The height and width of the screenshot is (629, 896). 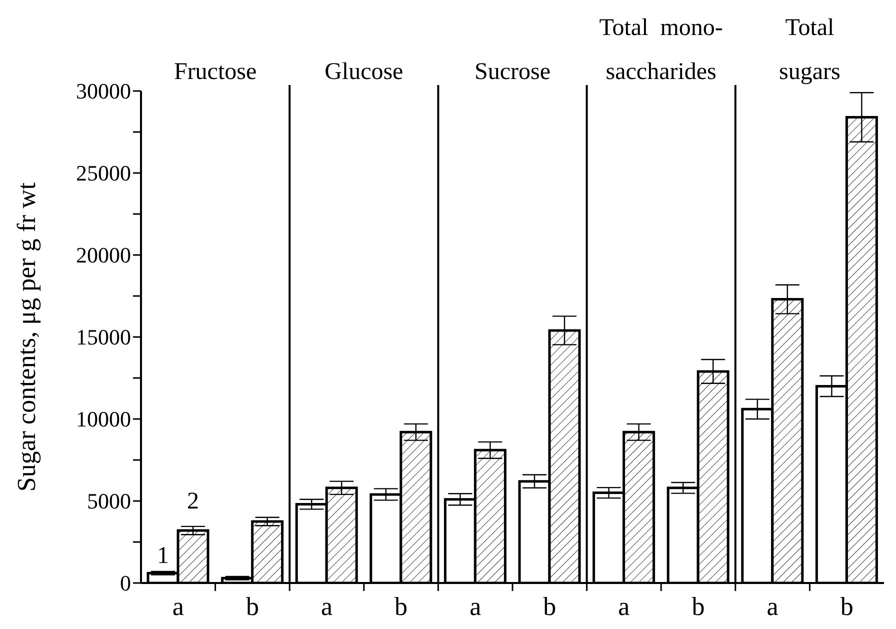 I want to click on y-tick-label: 5000, so click(x=109, y=501).